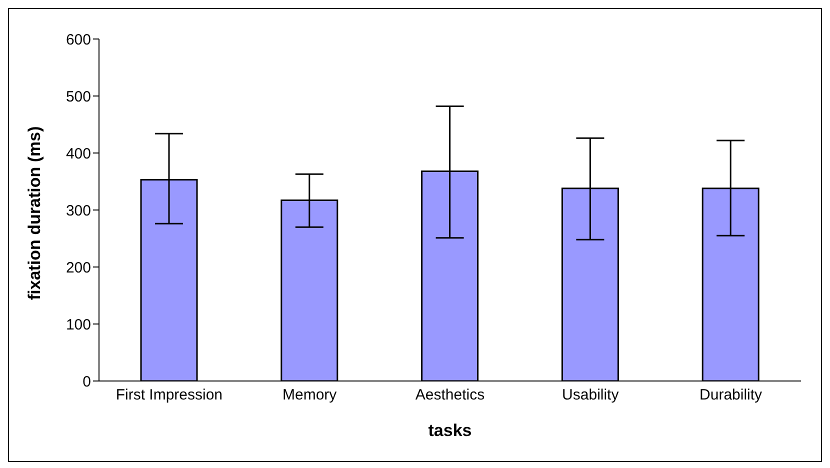  I want to click on y-tick-label: 0, so click(86, 381).